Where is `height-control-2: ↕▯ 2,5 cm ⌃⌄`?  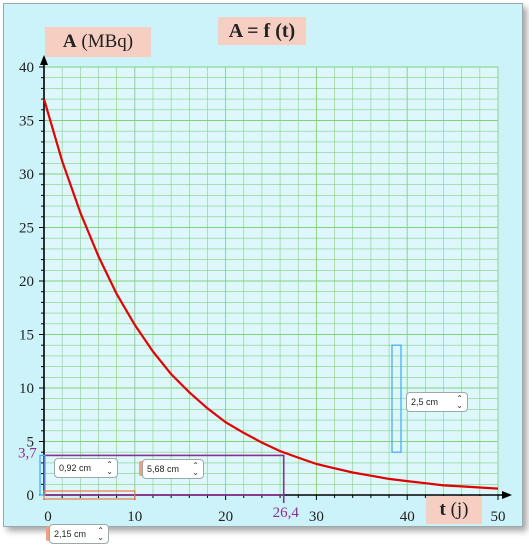 height-control-2: ↕▯ 2,5 cm ⌃⌄ is located at coordinates (437, 401).